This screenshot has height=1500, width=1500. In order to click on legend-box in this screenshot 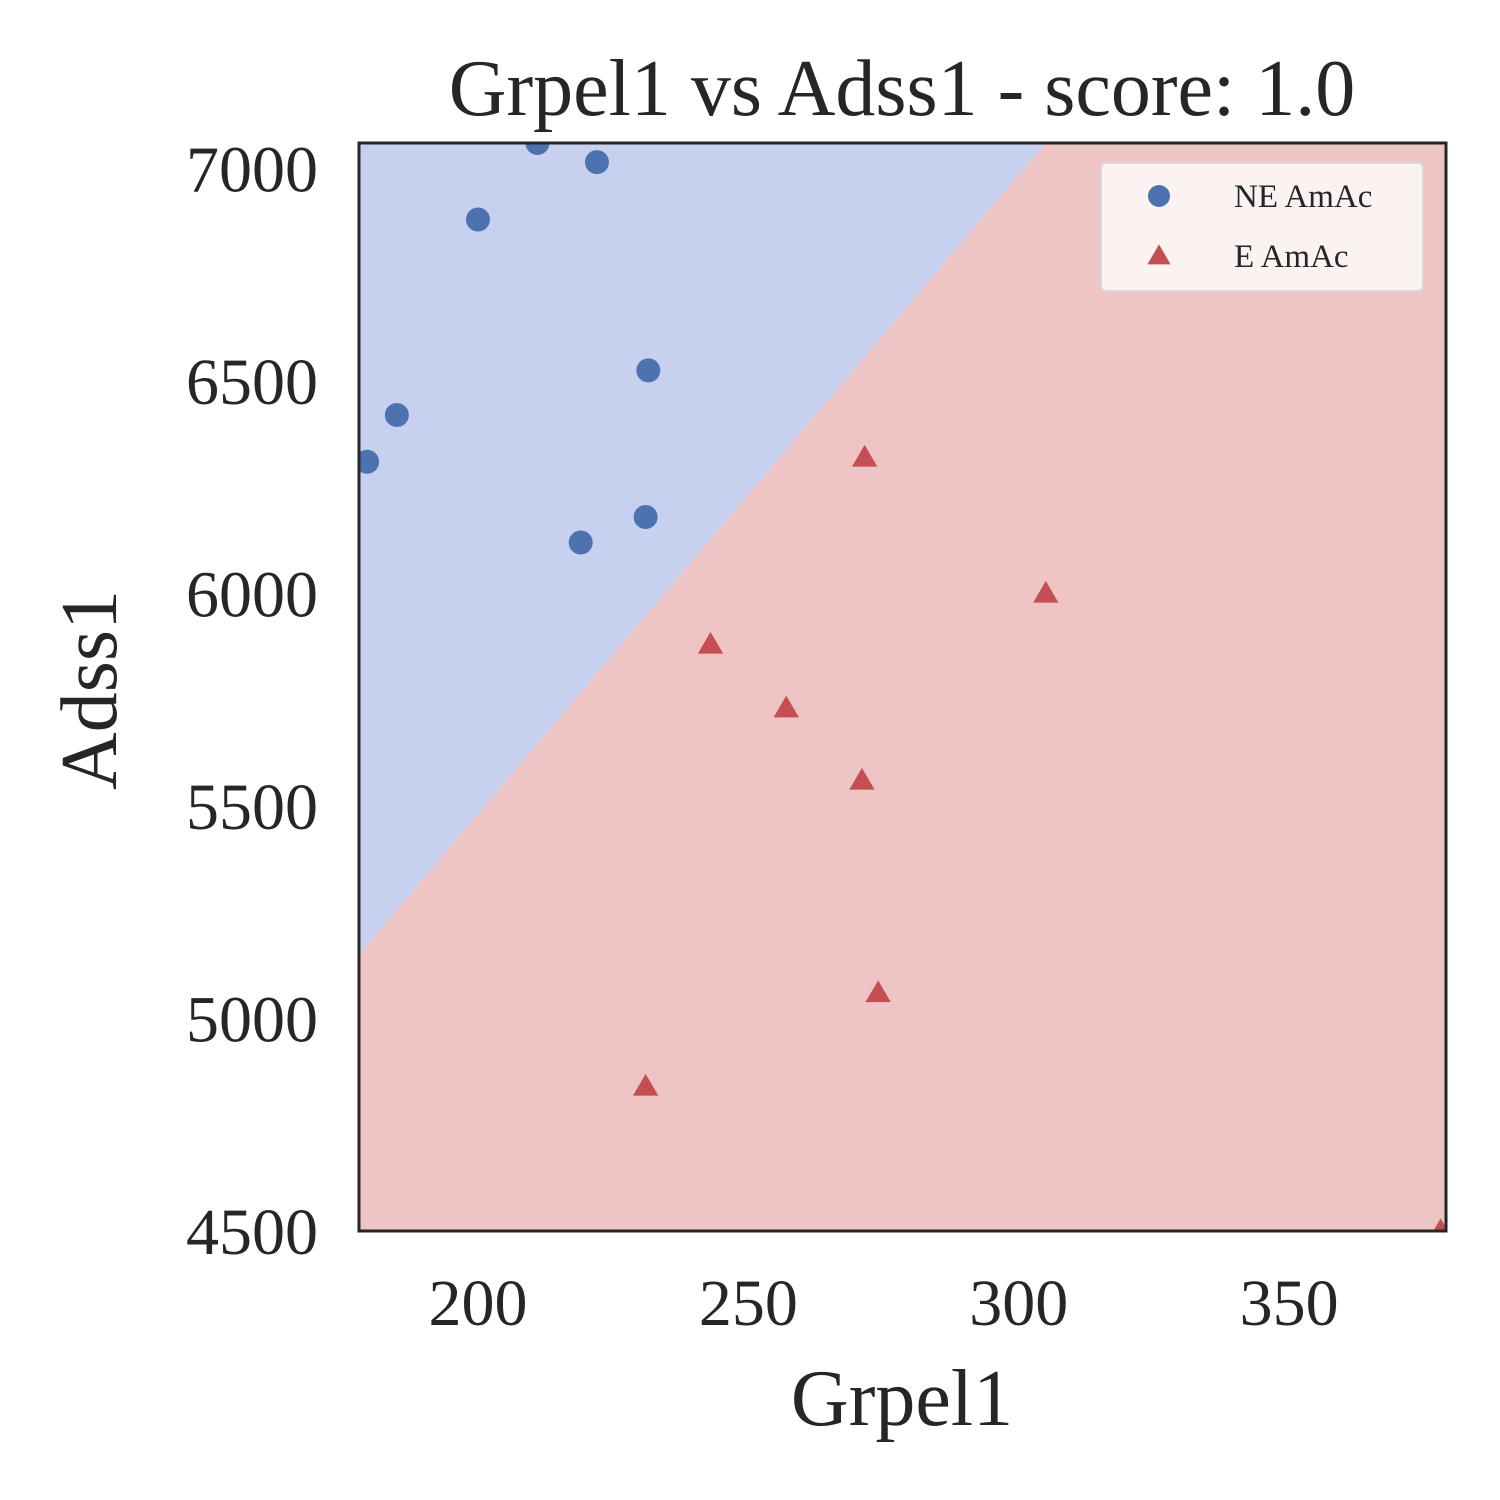, I will do `click(1262, 227)`.